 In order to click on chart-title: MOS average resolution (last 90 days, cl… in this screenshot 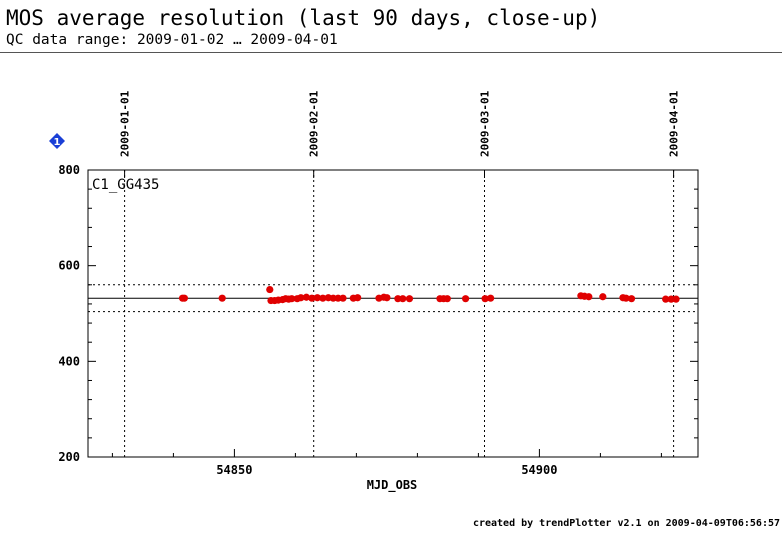, I will do `click(303, 18)`.